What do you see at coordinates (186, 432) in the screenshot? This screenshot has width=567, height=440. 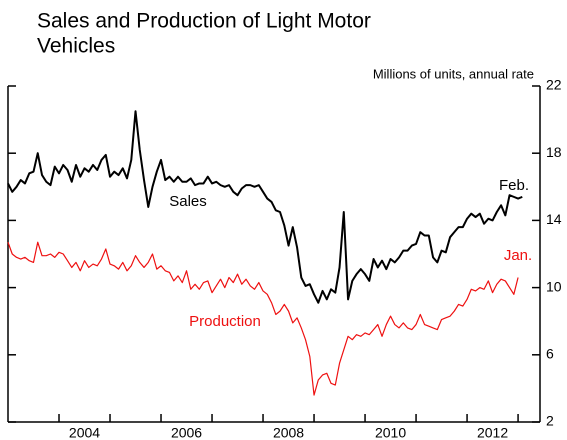 I see `x-tick-label: 2006` at bounding box center [186, 432].